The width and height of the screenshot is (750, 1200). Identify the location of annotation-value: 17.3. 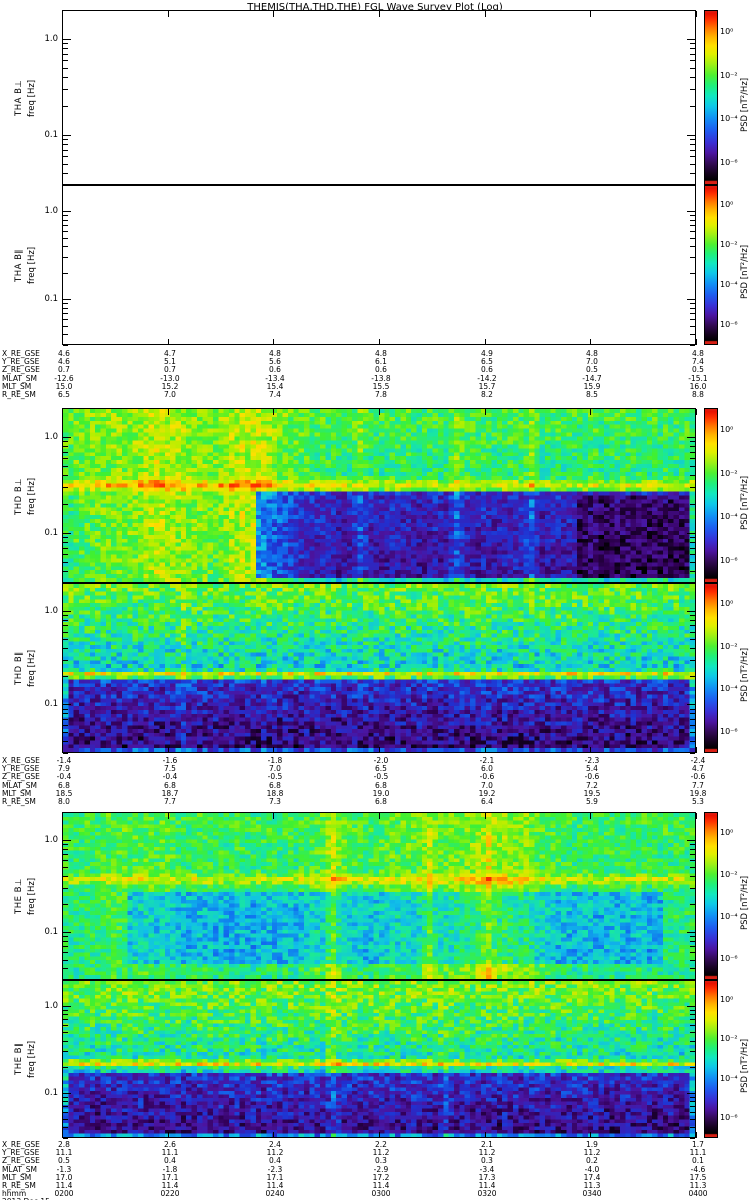
(487, 1177).